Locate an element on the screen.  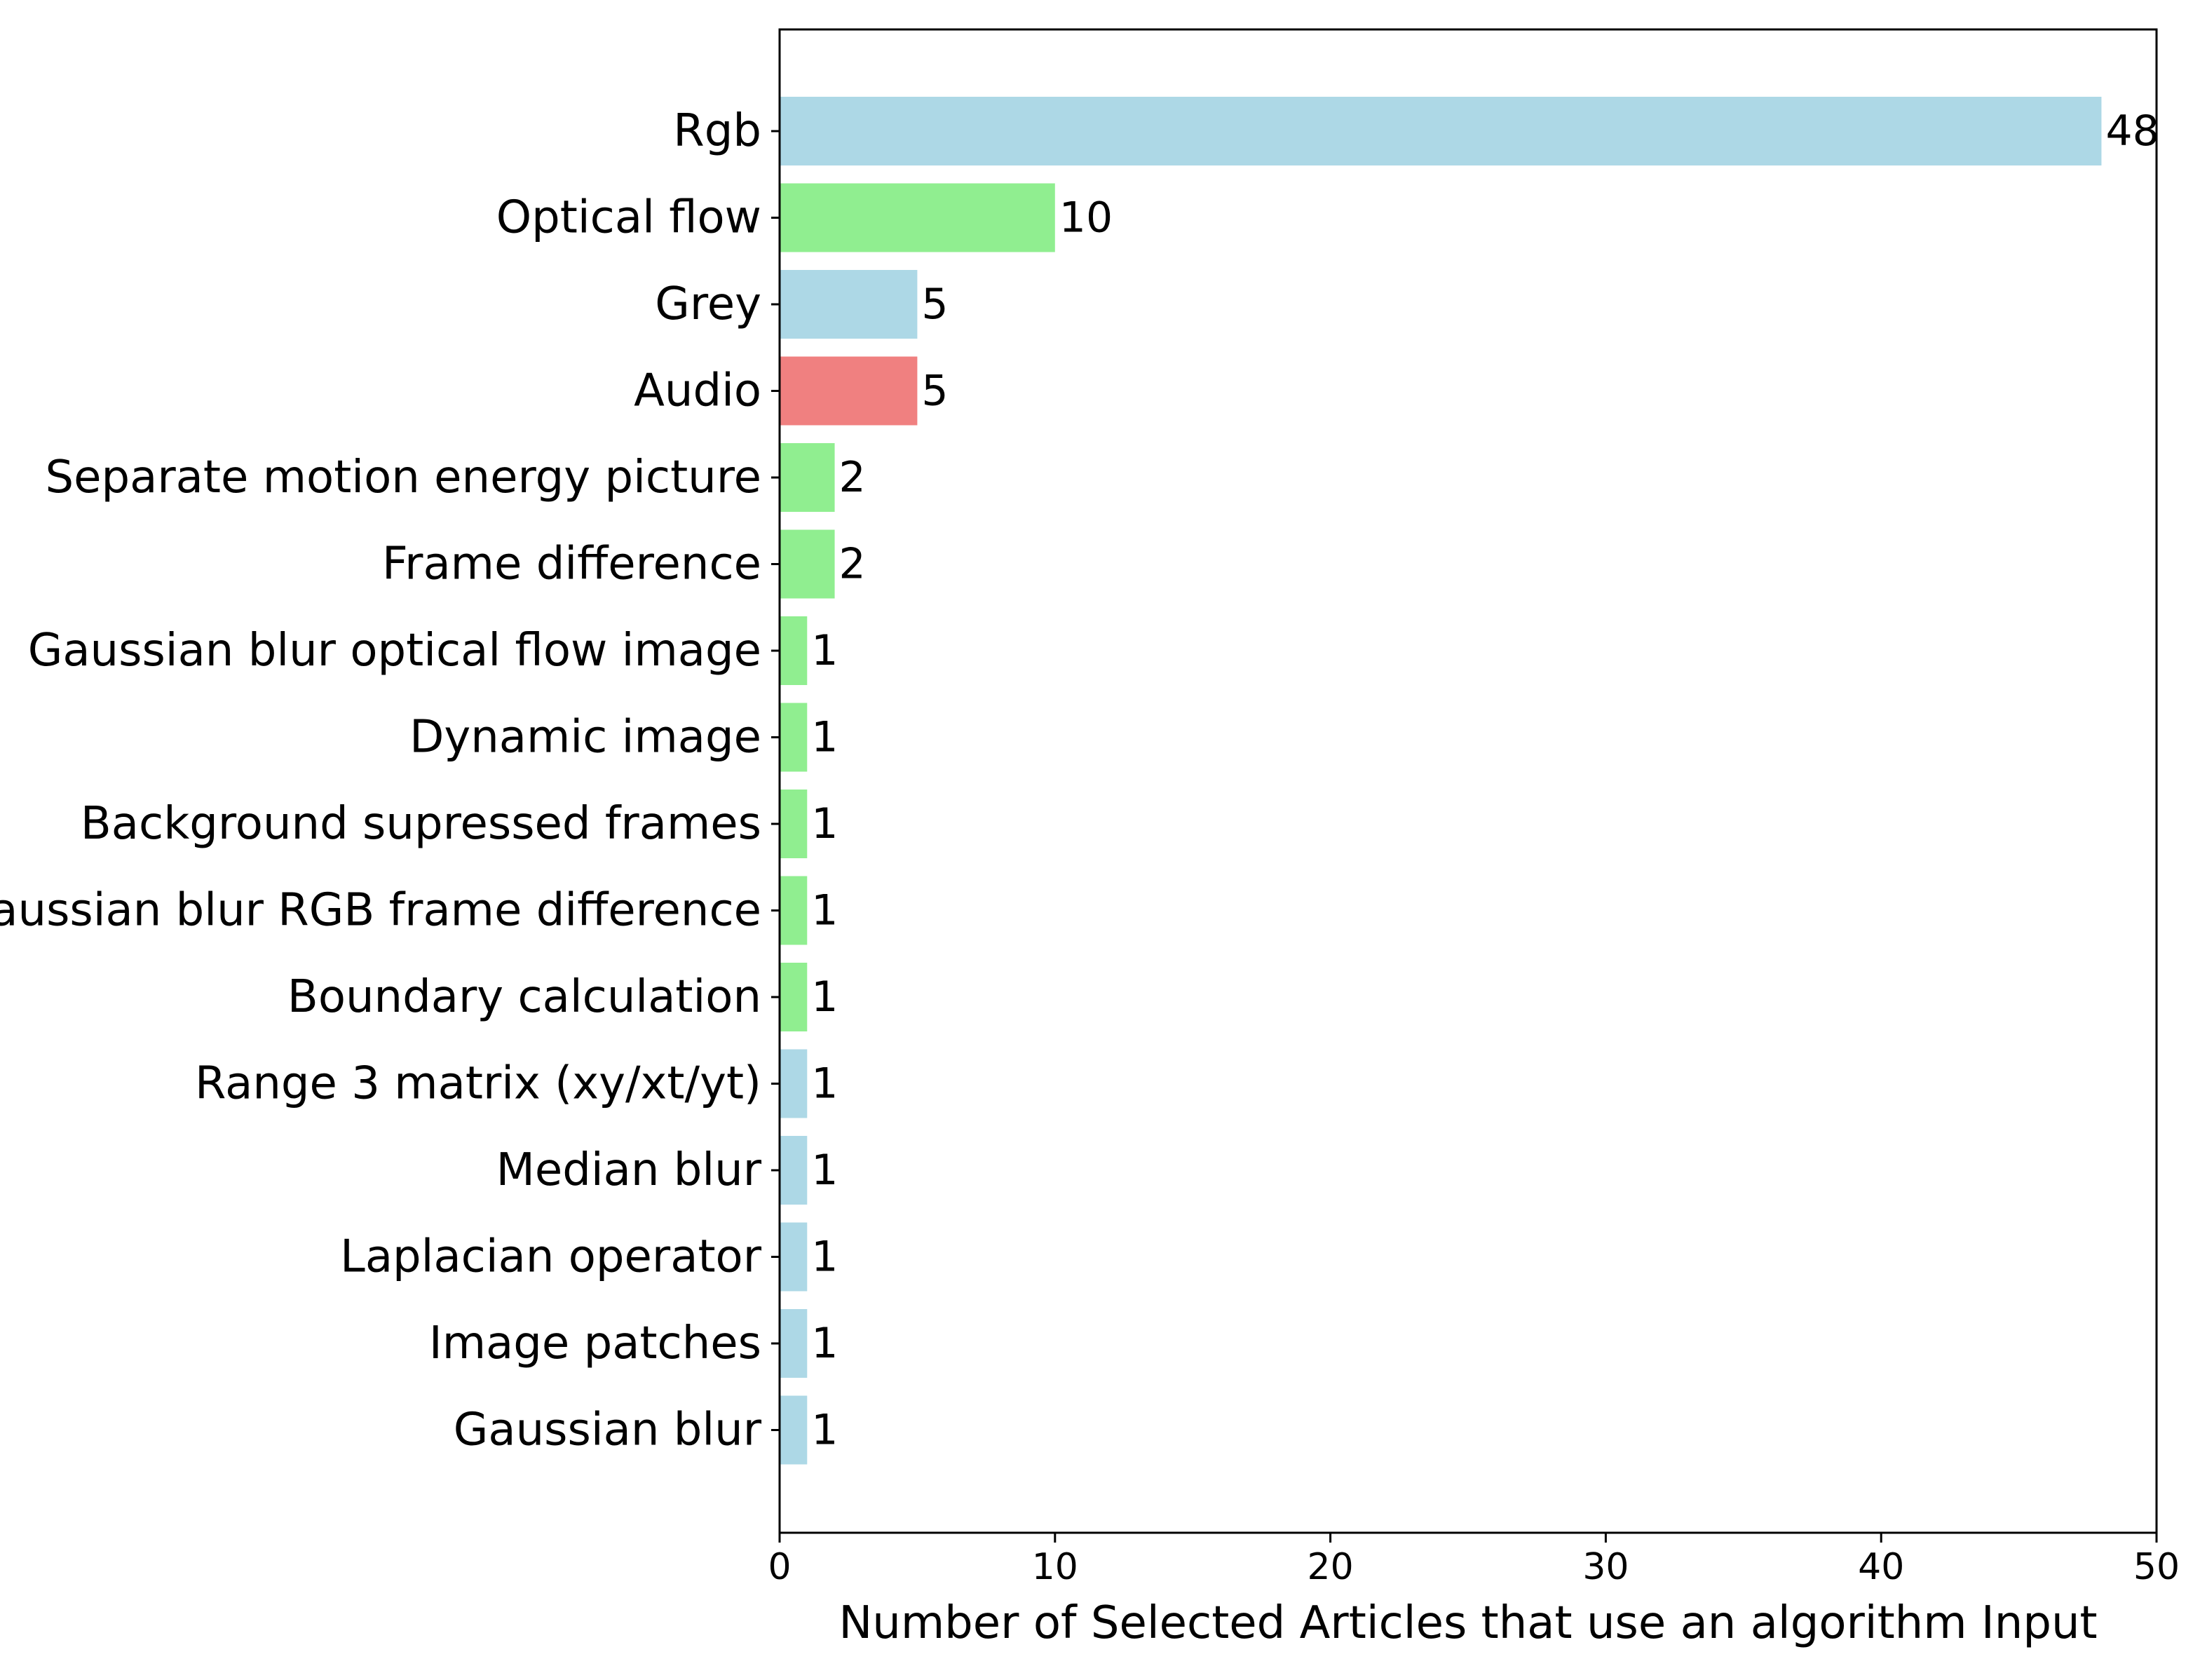
bar-value-label-3: 5 is located at coordinates (934, 391).